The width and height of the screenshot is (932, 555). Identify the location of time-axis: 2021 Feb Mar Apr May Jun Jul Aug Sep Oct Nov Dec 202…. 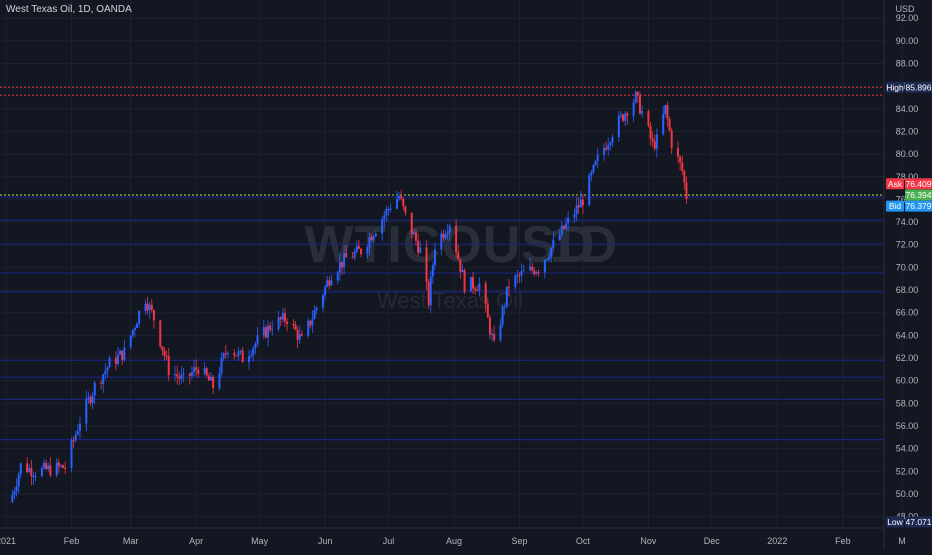
(453, 541).